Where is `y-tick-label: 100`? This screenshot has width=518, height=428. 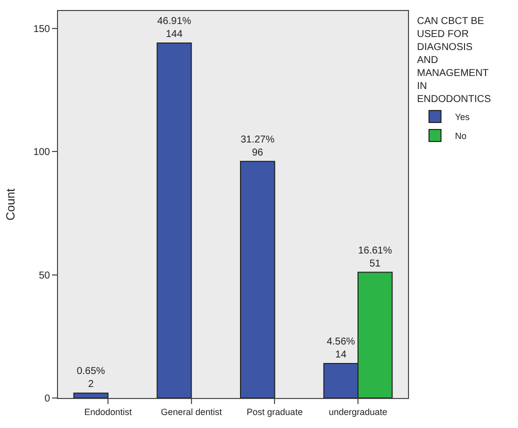
y-tick-label: 100 is located at coordinates (41, 152).